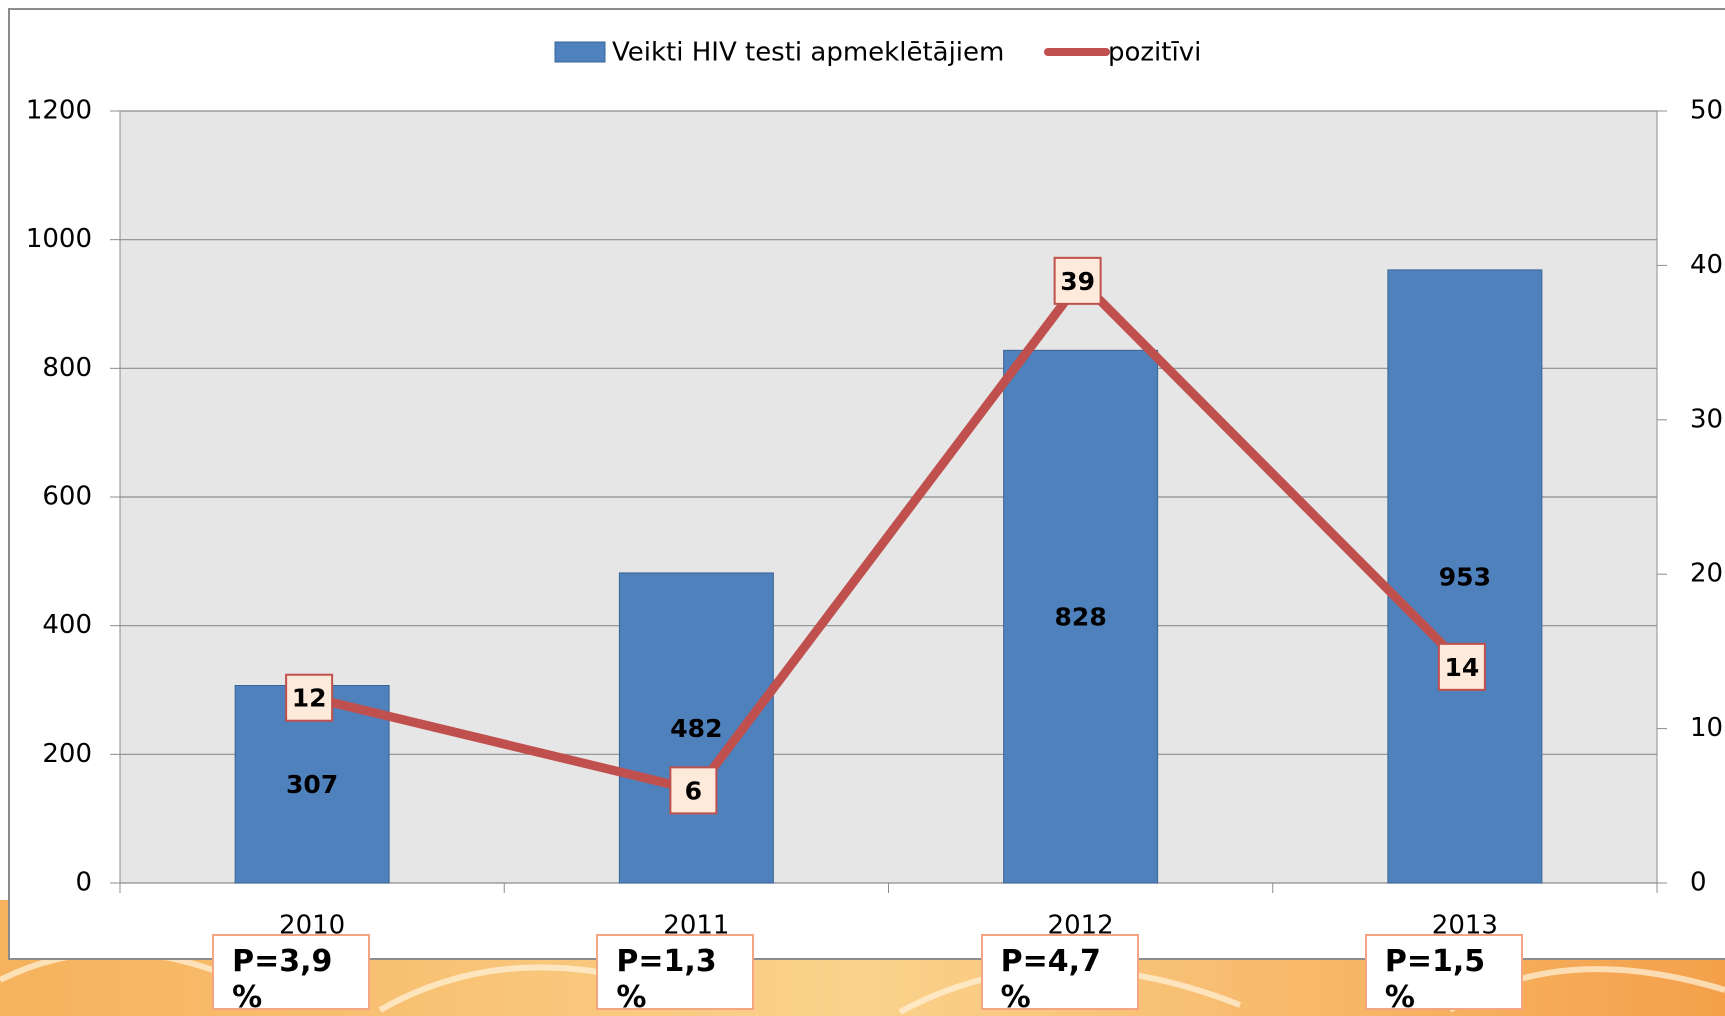 Image resolution: width=1725 pixels, height=1016 pixels. What do you see at coordinates (67, 497) in the screenshot?
I see `y-tick-label: 600` at bounding box center [67, 497].